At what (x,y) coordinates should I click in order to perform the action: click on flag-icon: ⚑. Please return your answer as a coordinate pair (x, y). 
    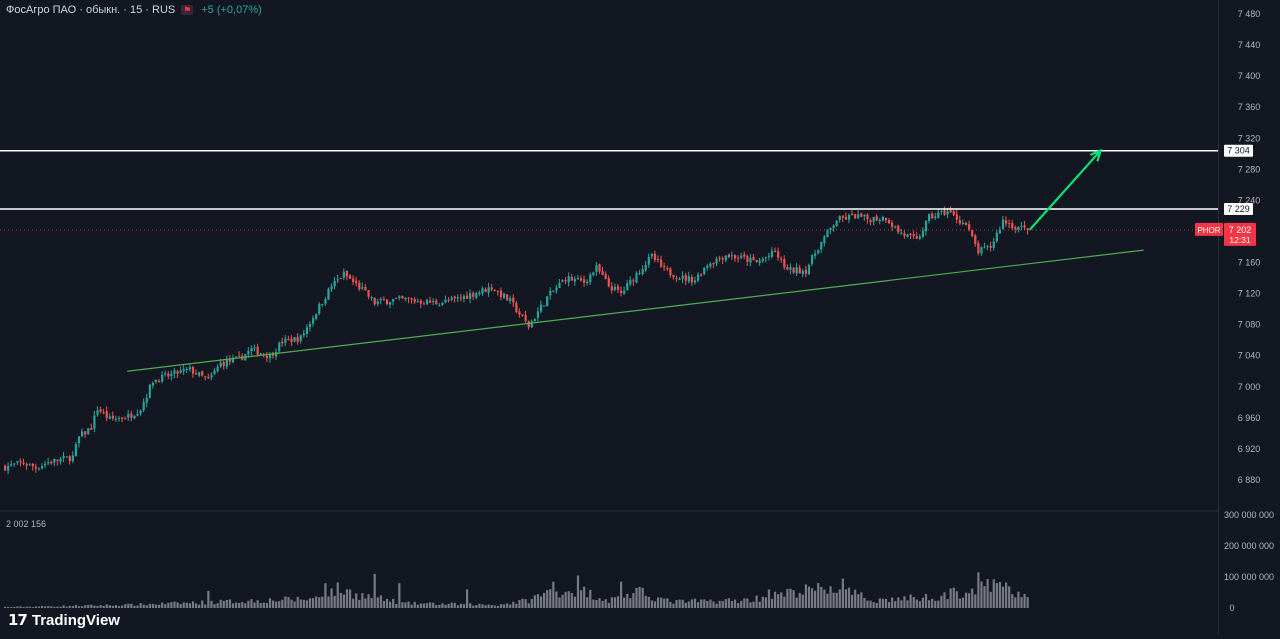
    Looking at the image, I should click on (187, 10).